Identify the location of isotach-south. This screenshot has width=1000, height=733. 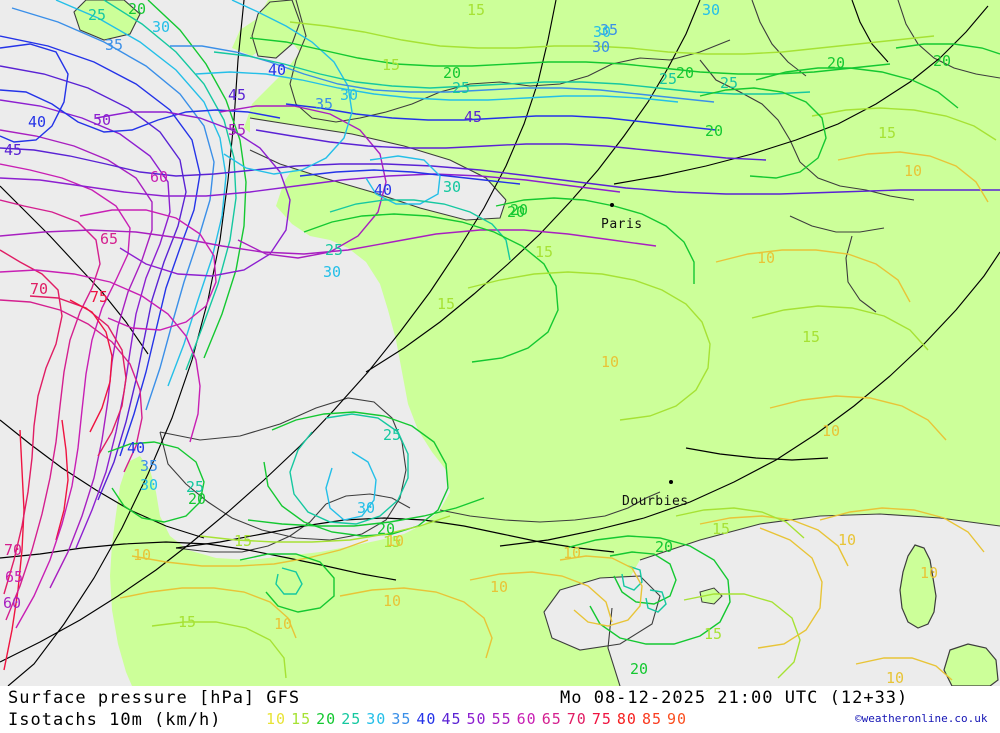
(727, 594).